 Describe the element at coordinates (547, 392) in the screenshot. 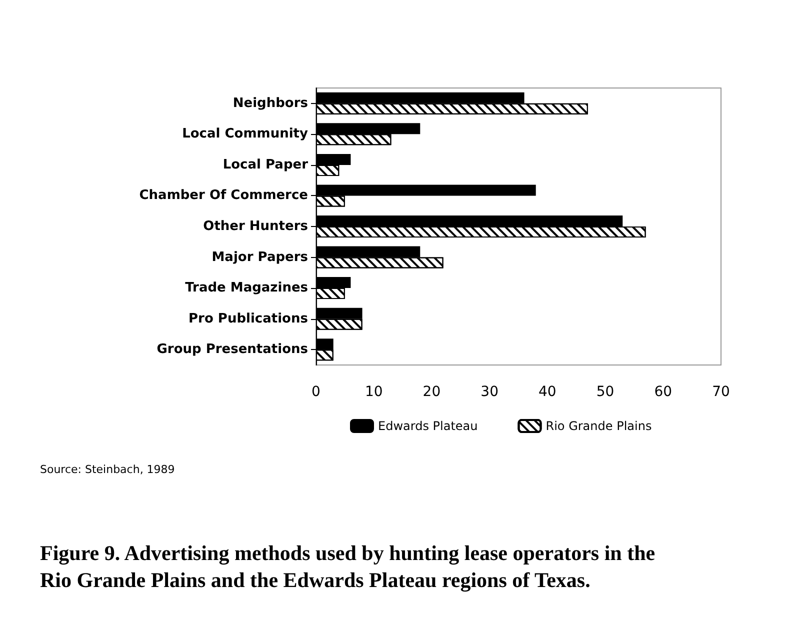

I see `x-tick-label: 40` at that location.